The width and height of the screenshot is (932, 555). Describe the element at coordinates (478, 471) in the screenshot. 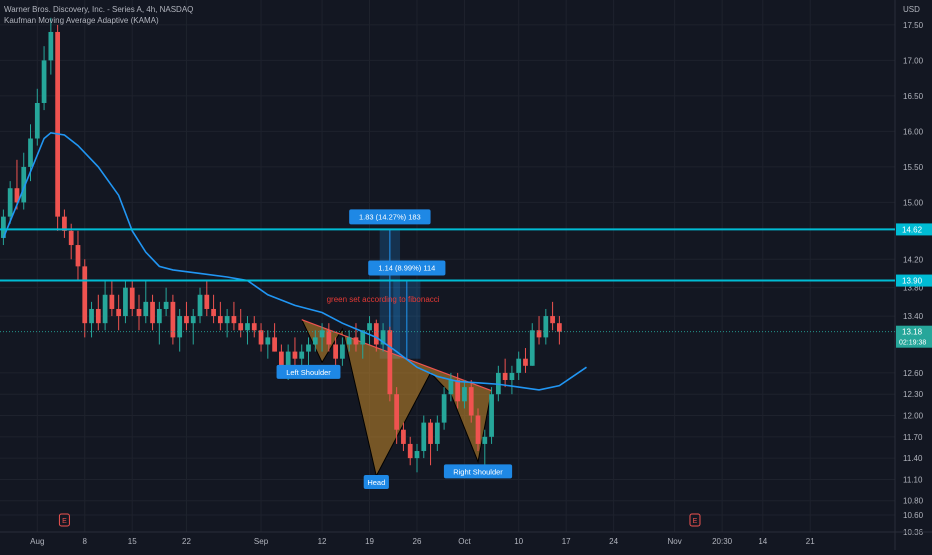

I see `pattern-label: Right Shoulder` at that location.